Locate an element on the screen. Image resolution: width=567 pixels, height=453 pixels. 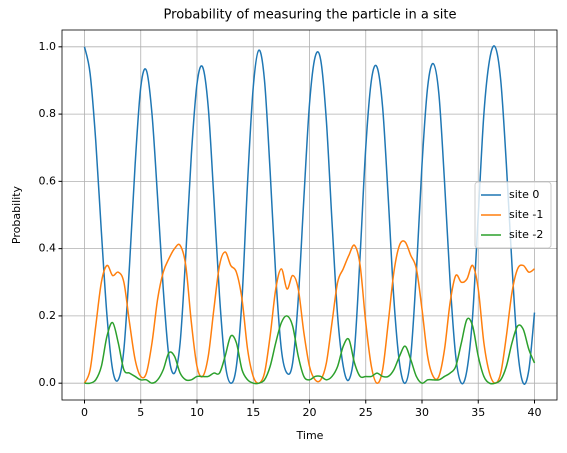
x-tick-label: 35 is located at coordinates (478, 412).